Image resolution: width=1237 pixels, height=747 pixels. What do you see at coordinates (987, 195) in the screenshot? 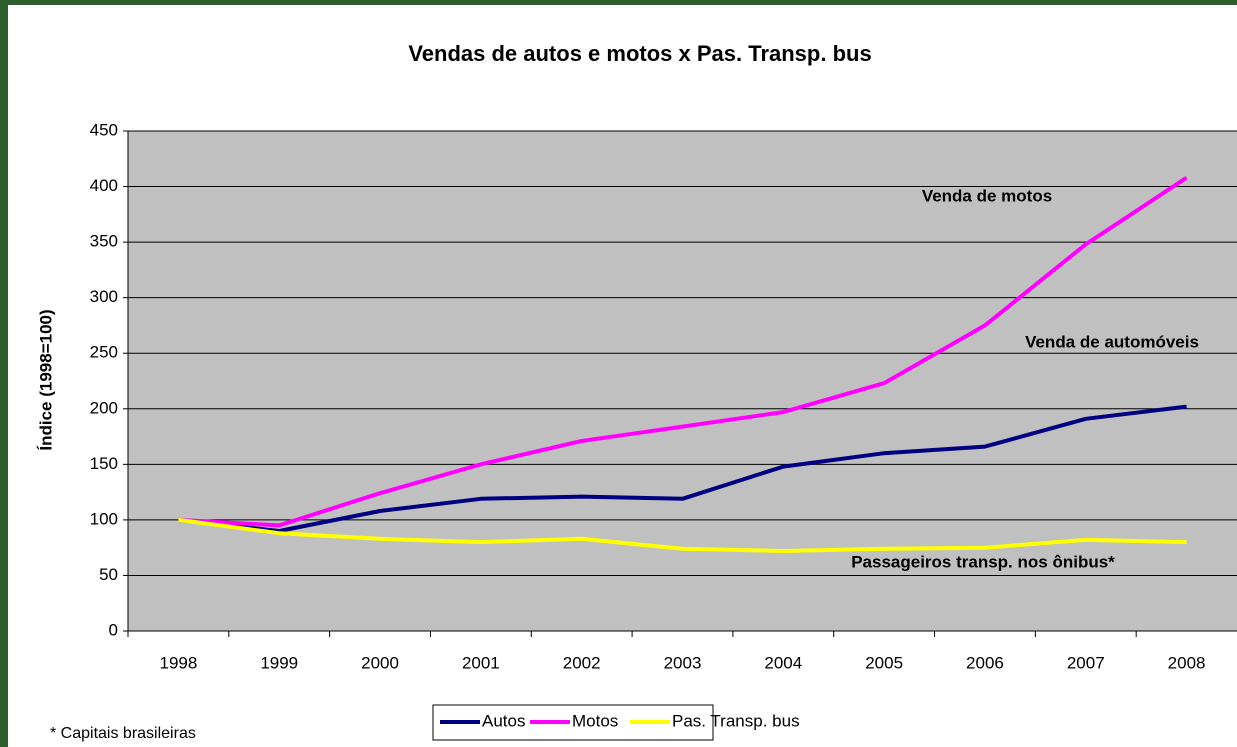
I see `annotation: Venda de motos` at bounding box center [987, 195].